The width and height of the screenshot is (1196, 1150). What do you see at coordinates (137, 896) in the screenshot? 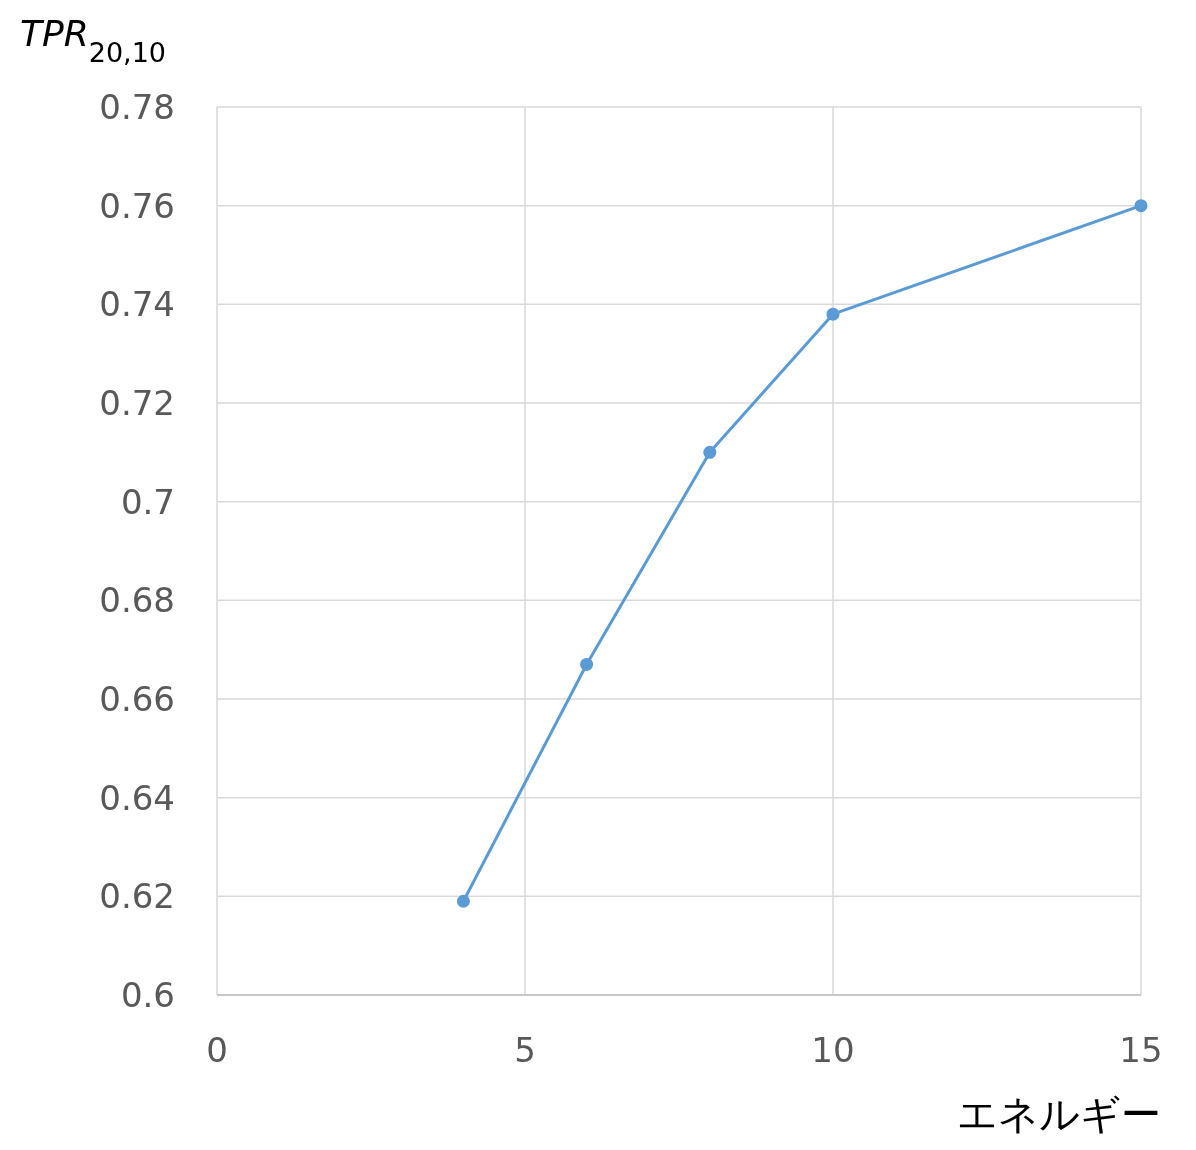
I see `y-tick-label: 0.62` at bounding box center [137, 896].